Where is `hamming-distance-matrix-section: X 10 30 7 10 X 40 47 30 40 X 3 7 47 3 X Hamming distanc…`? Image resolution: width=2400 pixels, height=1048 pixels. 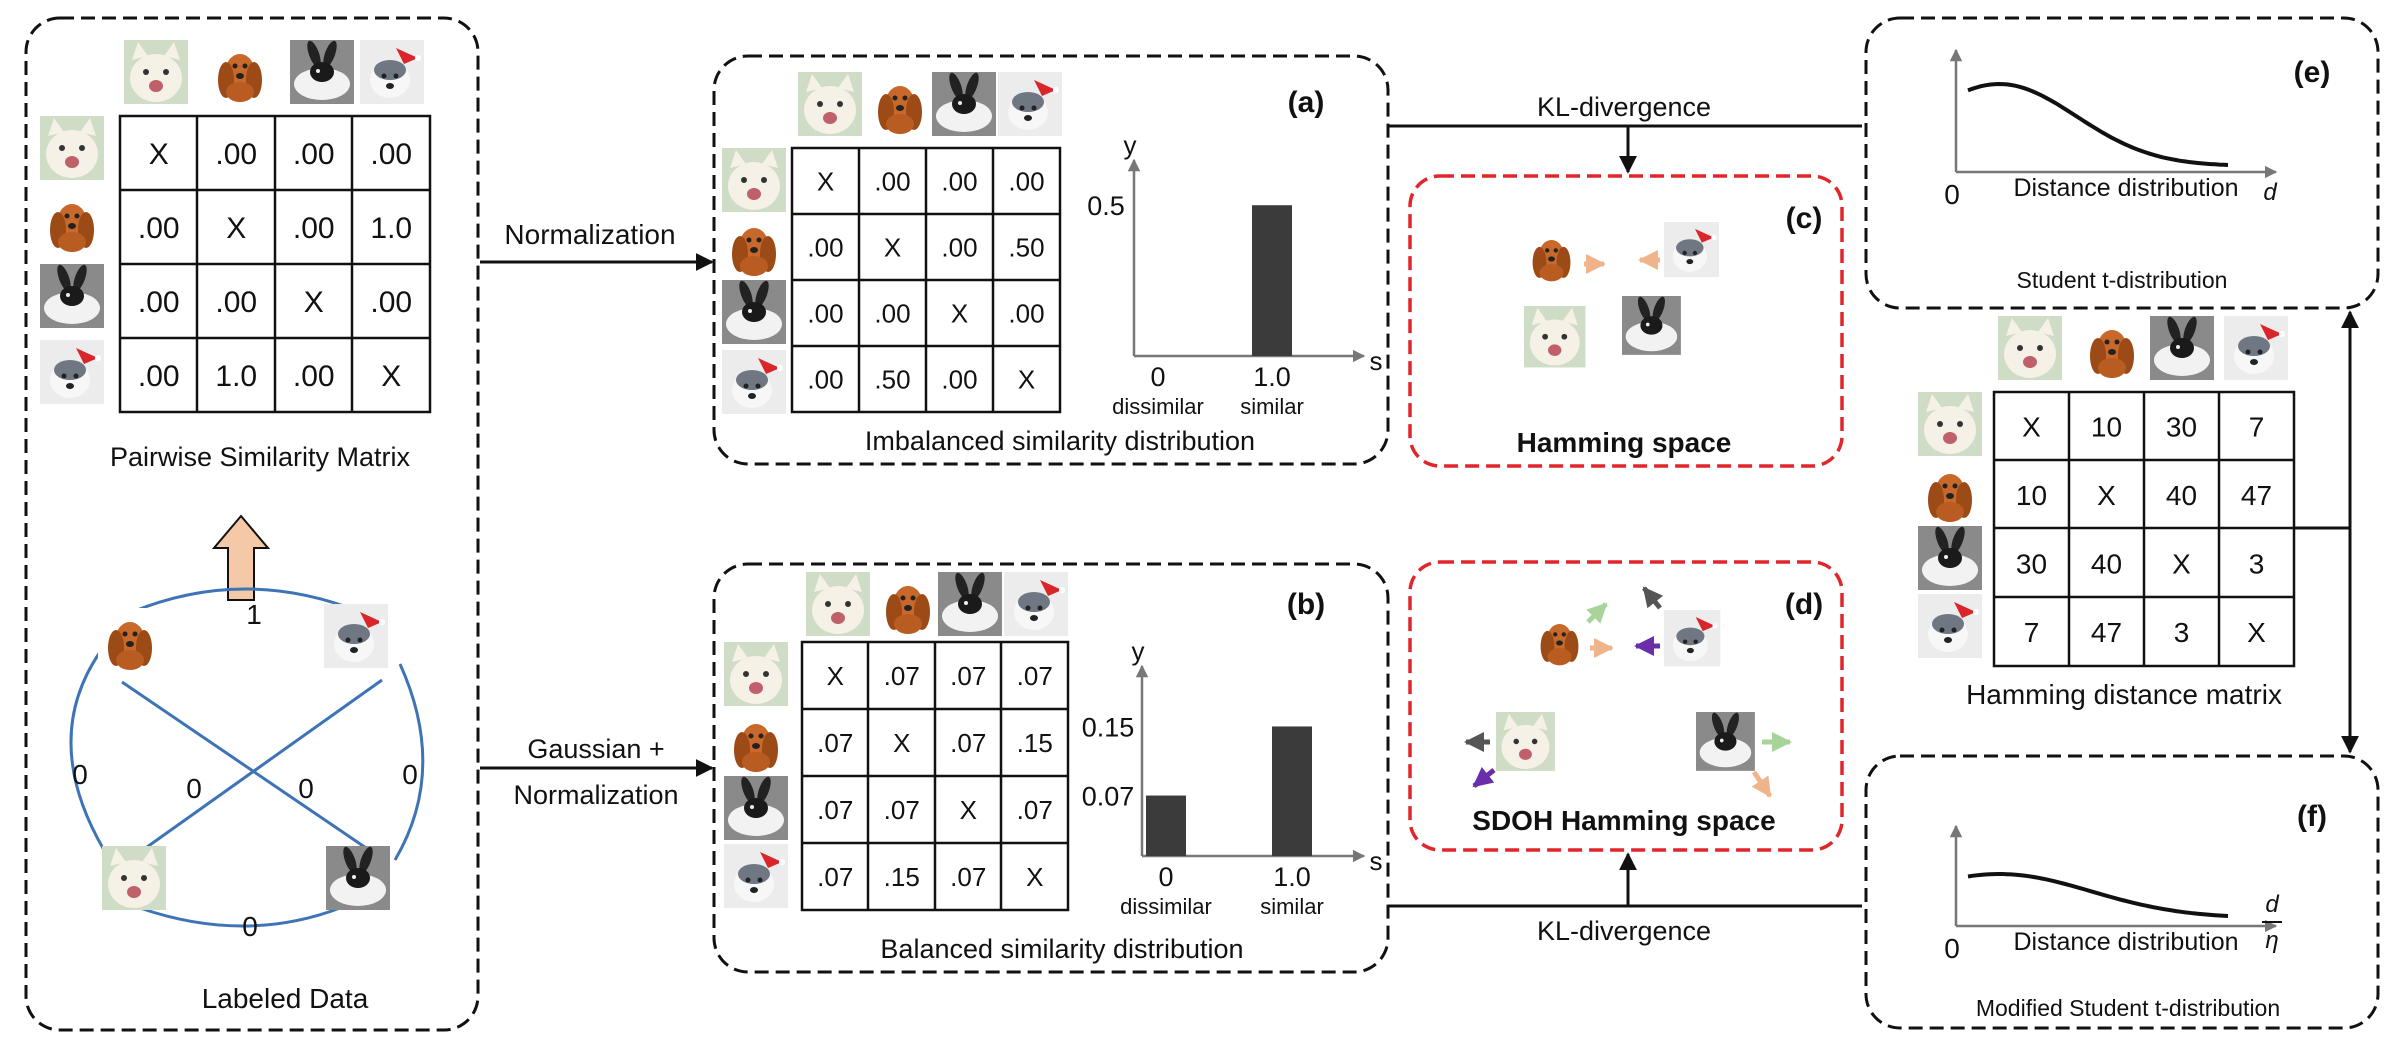
hamming-distance-matrix-section: X 10 30 7 10 X 40 47 30 40 X 3 7 47 3 X Hamming distanc… is located at coordinates (2138, 532).